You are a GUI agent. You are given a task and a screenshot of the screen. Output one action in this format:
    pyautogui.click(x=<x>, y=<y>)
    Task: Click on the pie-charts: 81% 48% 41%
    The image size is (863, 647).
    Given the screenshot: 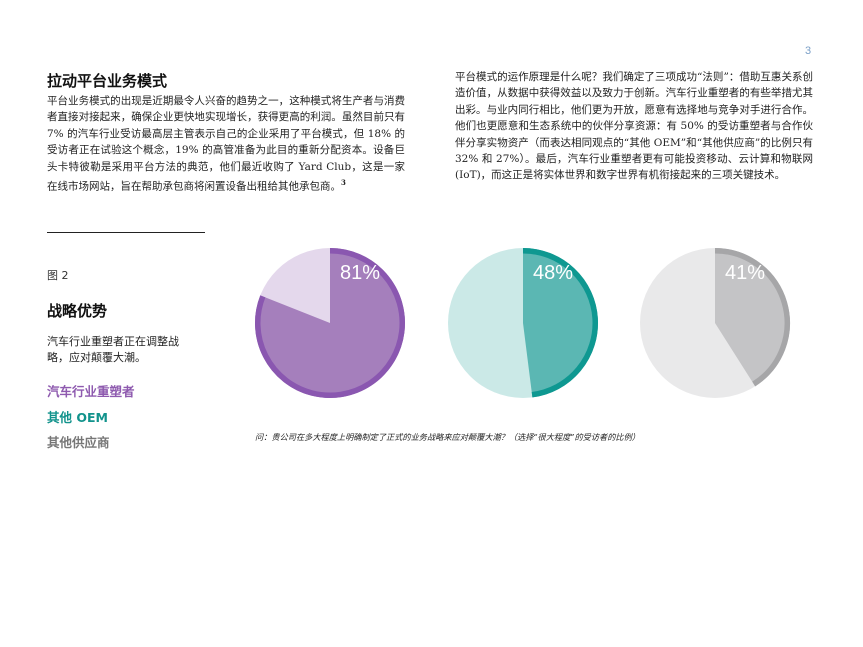 What is the action you would take?
    pyautogui.click(x=523, y=323)
    